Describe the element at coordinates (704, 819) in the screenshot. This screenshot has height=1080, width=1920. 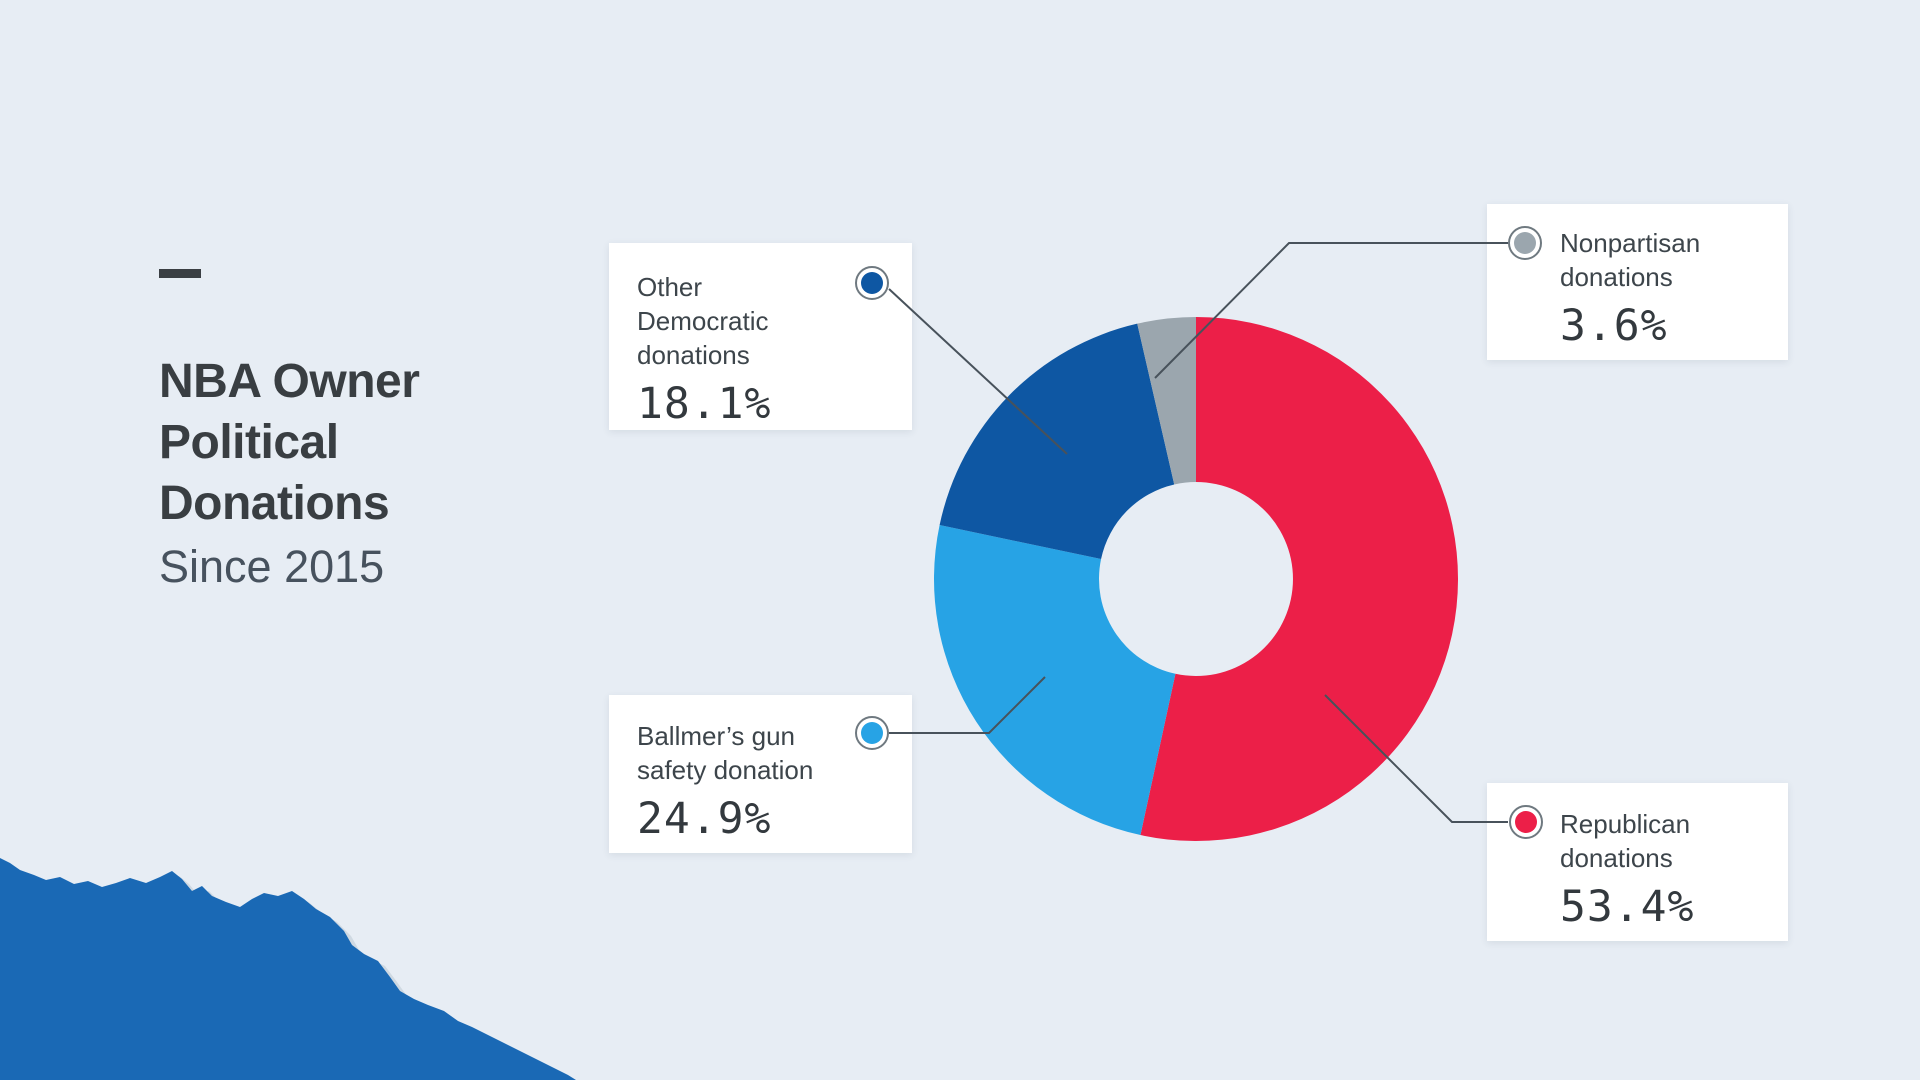
I see `callout-value: 24.9%` at that location.